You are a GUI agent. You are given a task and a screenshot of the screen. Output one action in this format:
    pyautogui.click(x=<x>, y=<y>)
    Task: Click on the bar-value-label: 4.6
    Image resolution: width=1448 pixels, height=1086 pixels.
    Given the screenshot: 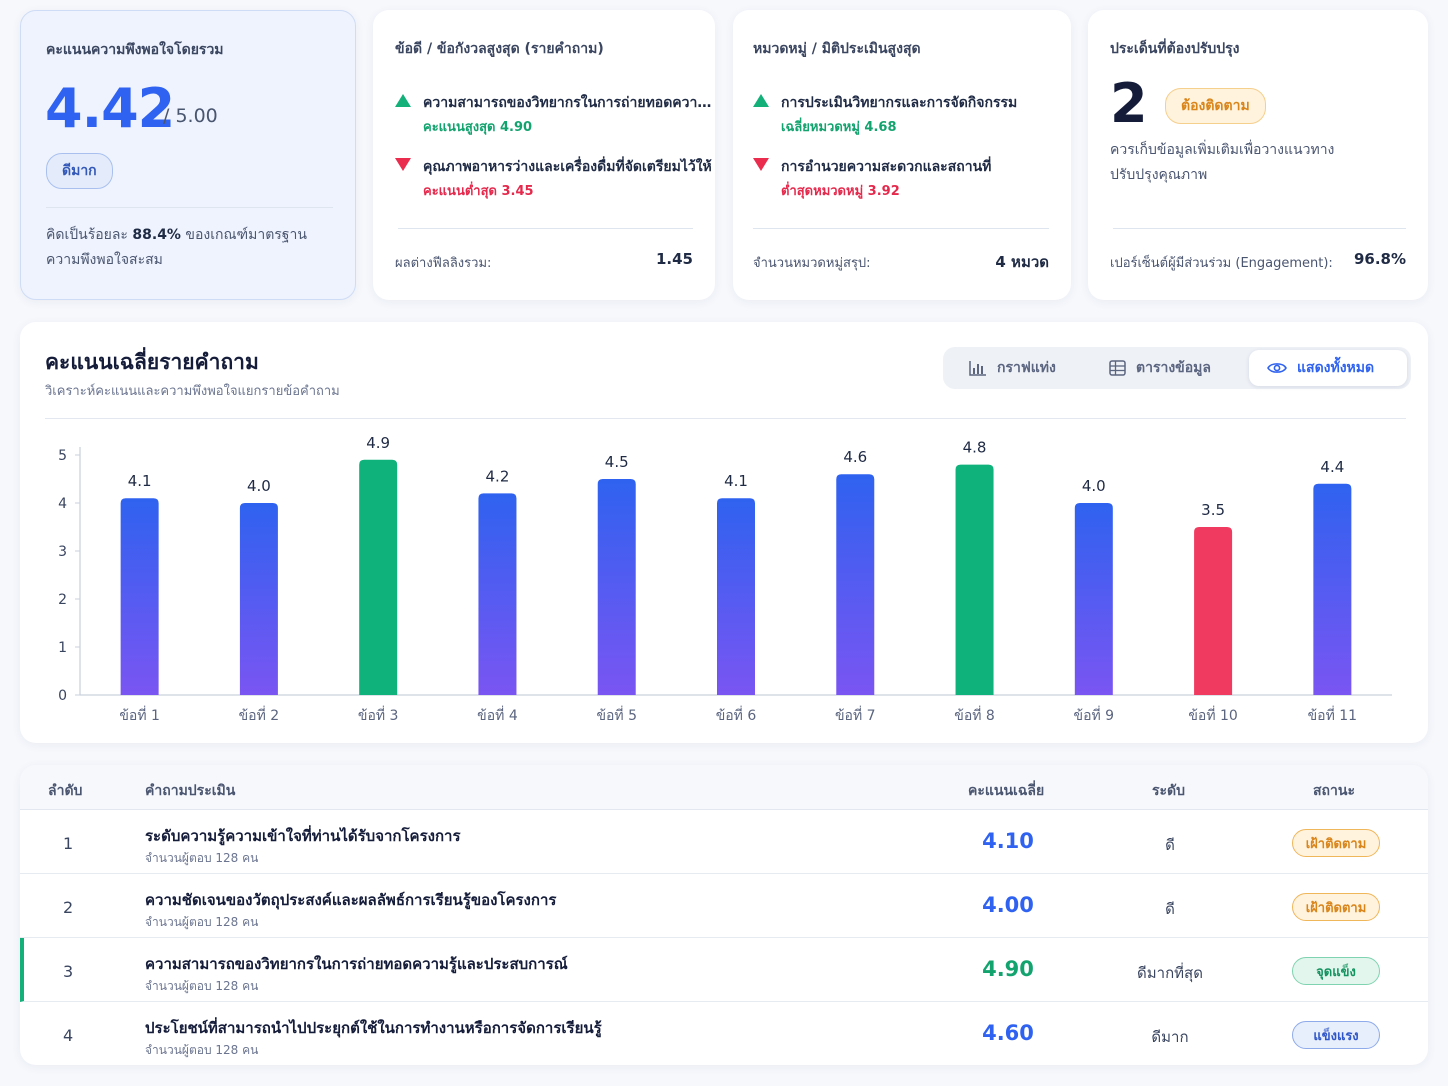 What is the action you would take?
    pyautogui.click(x=855, y=457)
    